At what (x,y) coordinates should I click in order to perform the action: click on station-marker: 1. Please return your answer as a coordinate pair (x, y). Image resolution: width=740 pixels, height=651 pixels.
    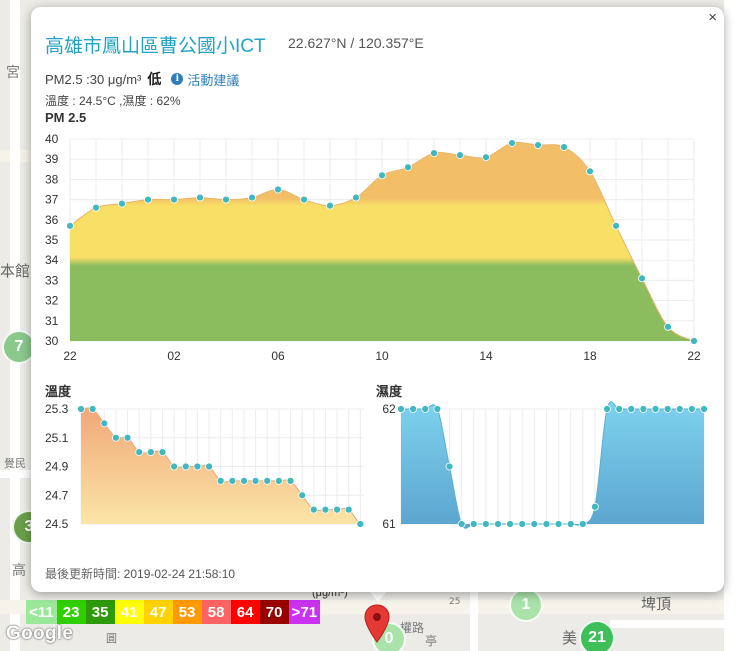
    Looking at the image, I should click on (526, 605).